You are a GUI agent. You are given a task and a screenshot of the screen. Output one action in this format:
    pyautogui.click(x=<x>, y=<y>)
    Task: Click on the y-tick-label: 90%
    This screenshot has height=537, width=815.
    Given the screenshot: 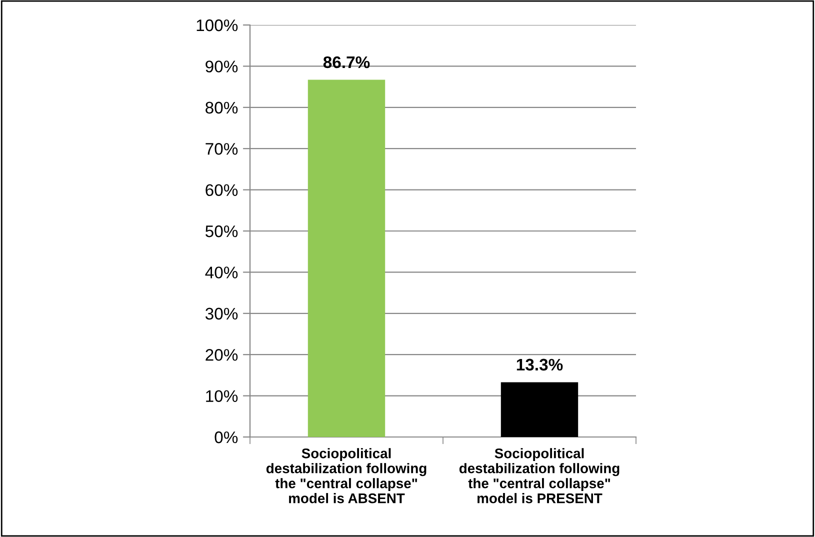 What is the action you would take?
    pyautogui.click(x=222, y=66)
    